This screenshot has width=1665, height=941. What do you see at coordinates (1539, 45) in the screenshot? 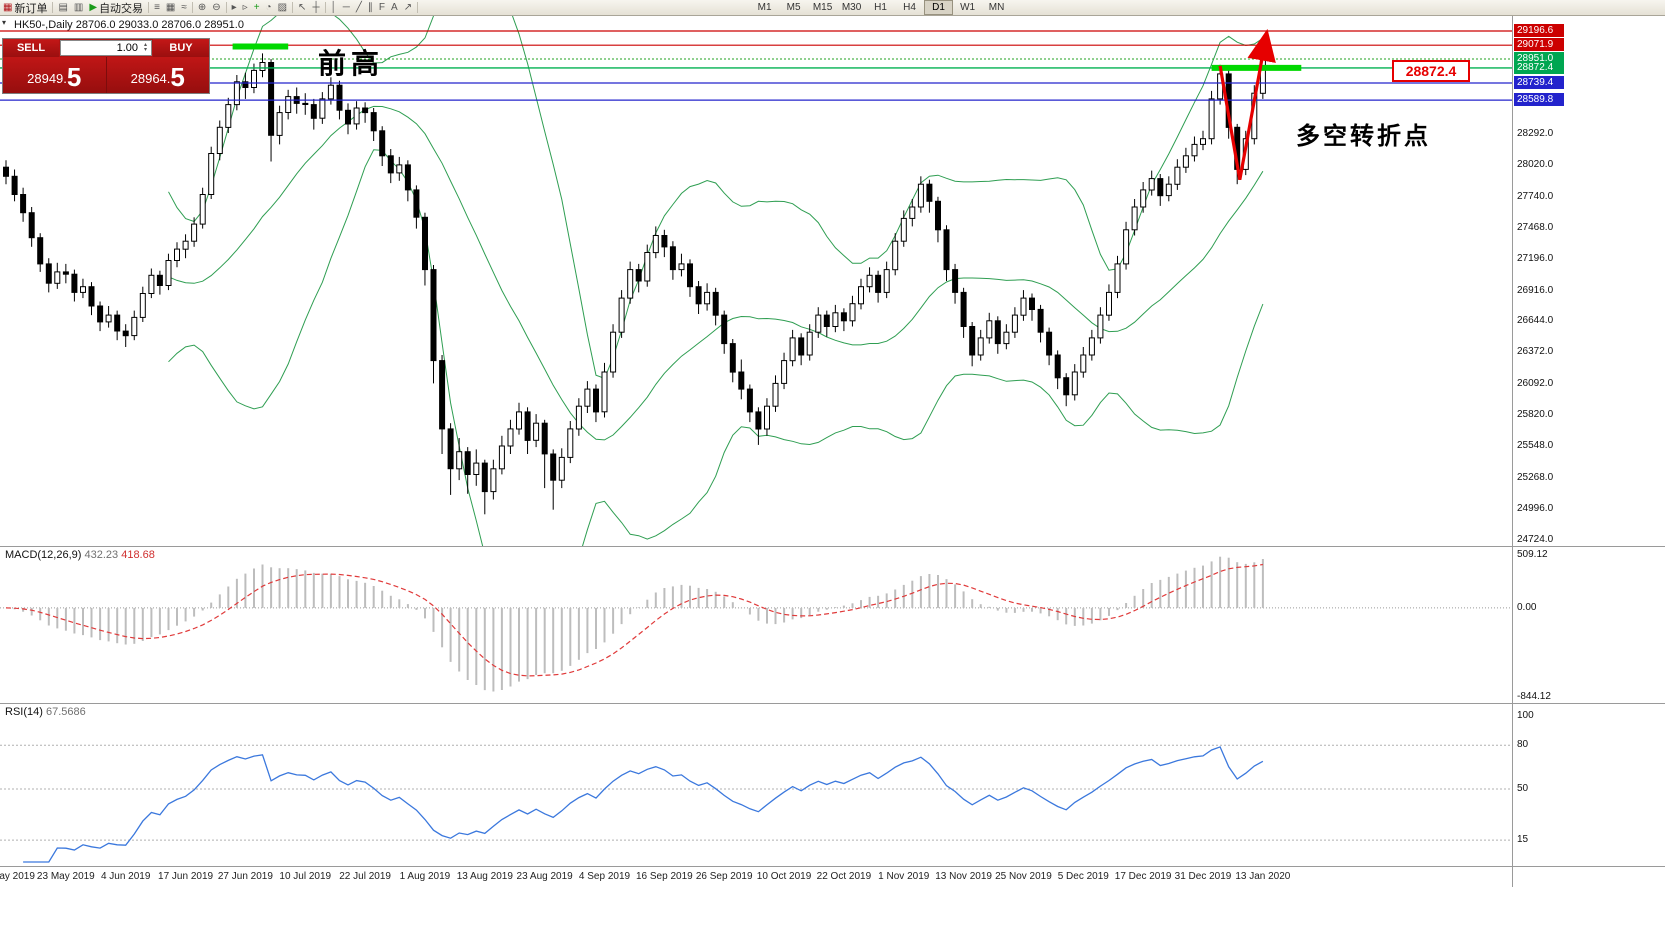
I see `price-label-29071.9: 29071.9` at bounding box center [1539, 45].